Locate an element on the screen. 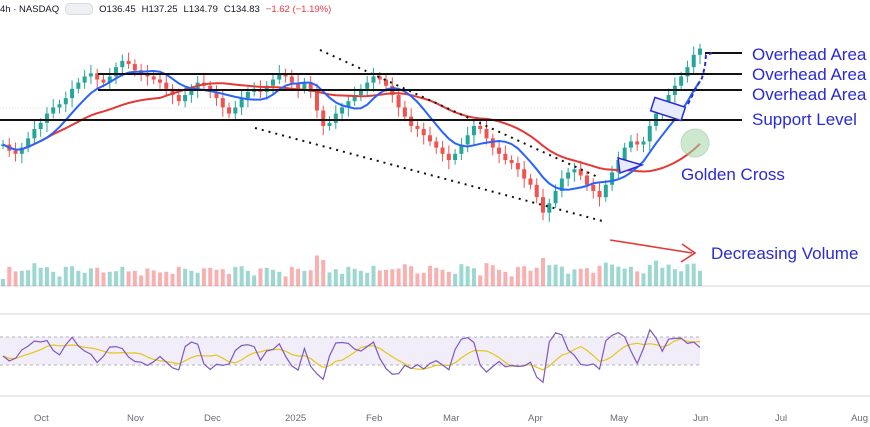 This screenshot has height=427, width=870. month-label: Dec is located at coordinates (212, 418).